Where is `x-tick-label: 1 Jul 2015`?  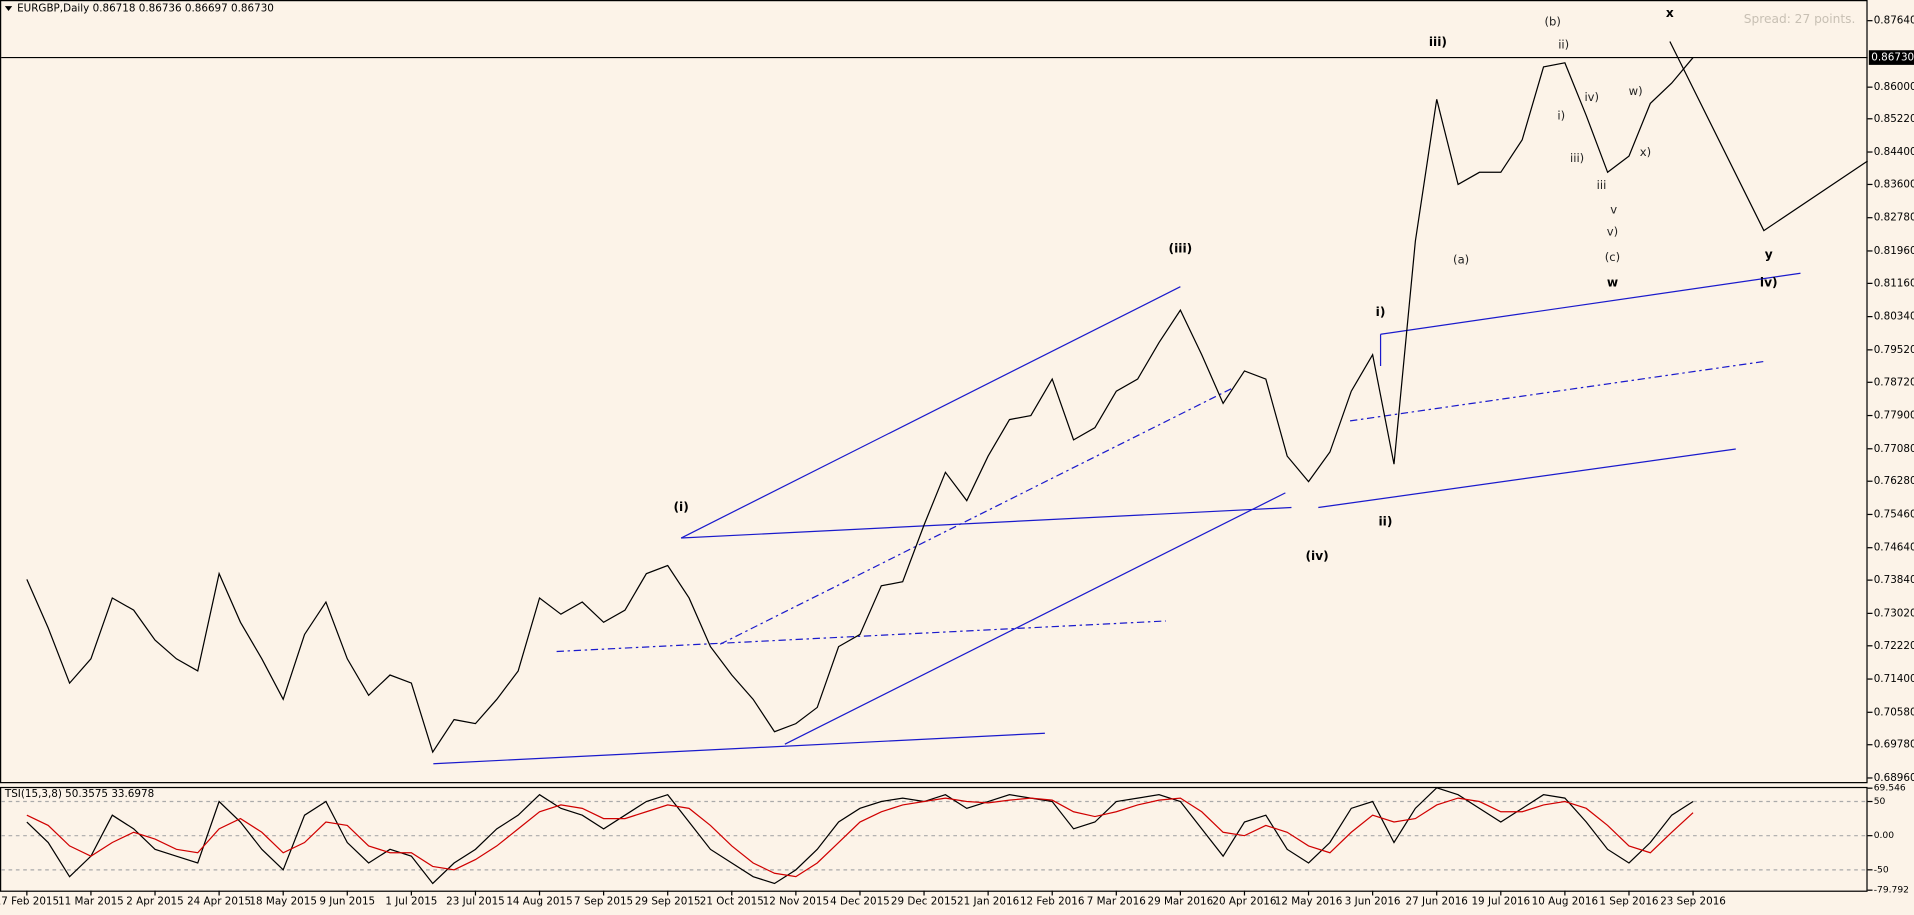
x-tick-label: 1 Jul 2015 is located at coordinates (411, 902).